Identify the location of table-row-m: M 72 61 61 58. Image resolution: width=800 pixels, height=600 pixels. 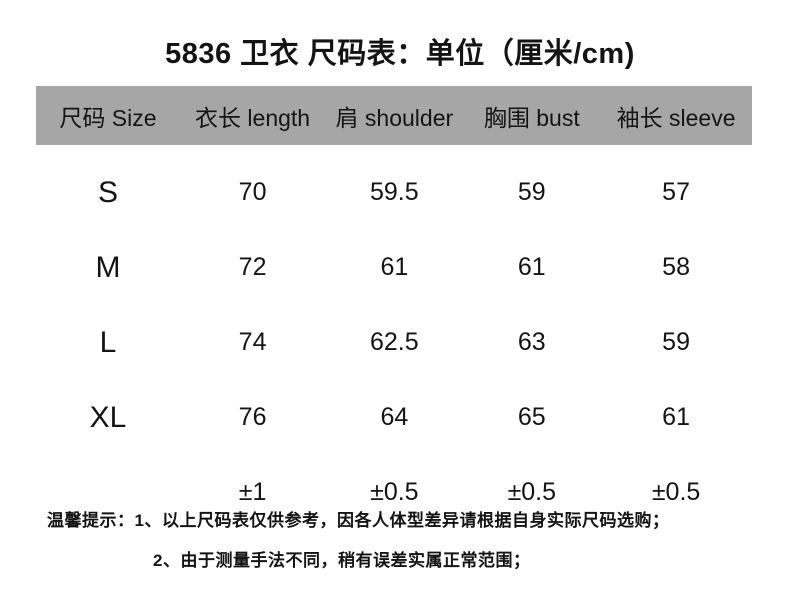
(394, 267).